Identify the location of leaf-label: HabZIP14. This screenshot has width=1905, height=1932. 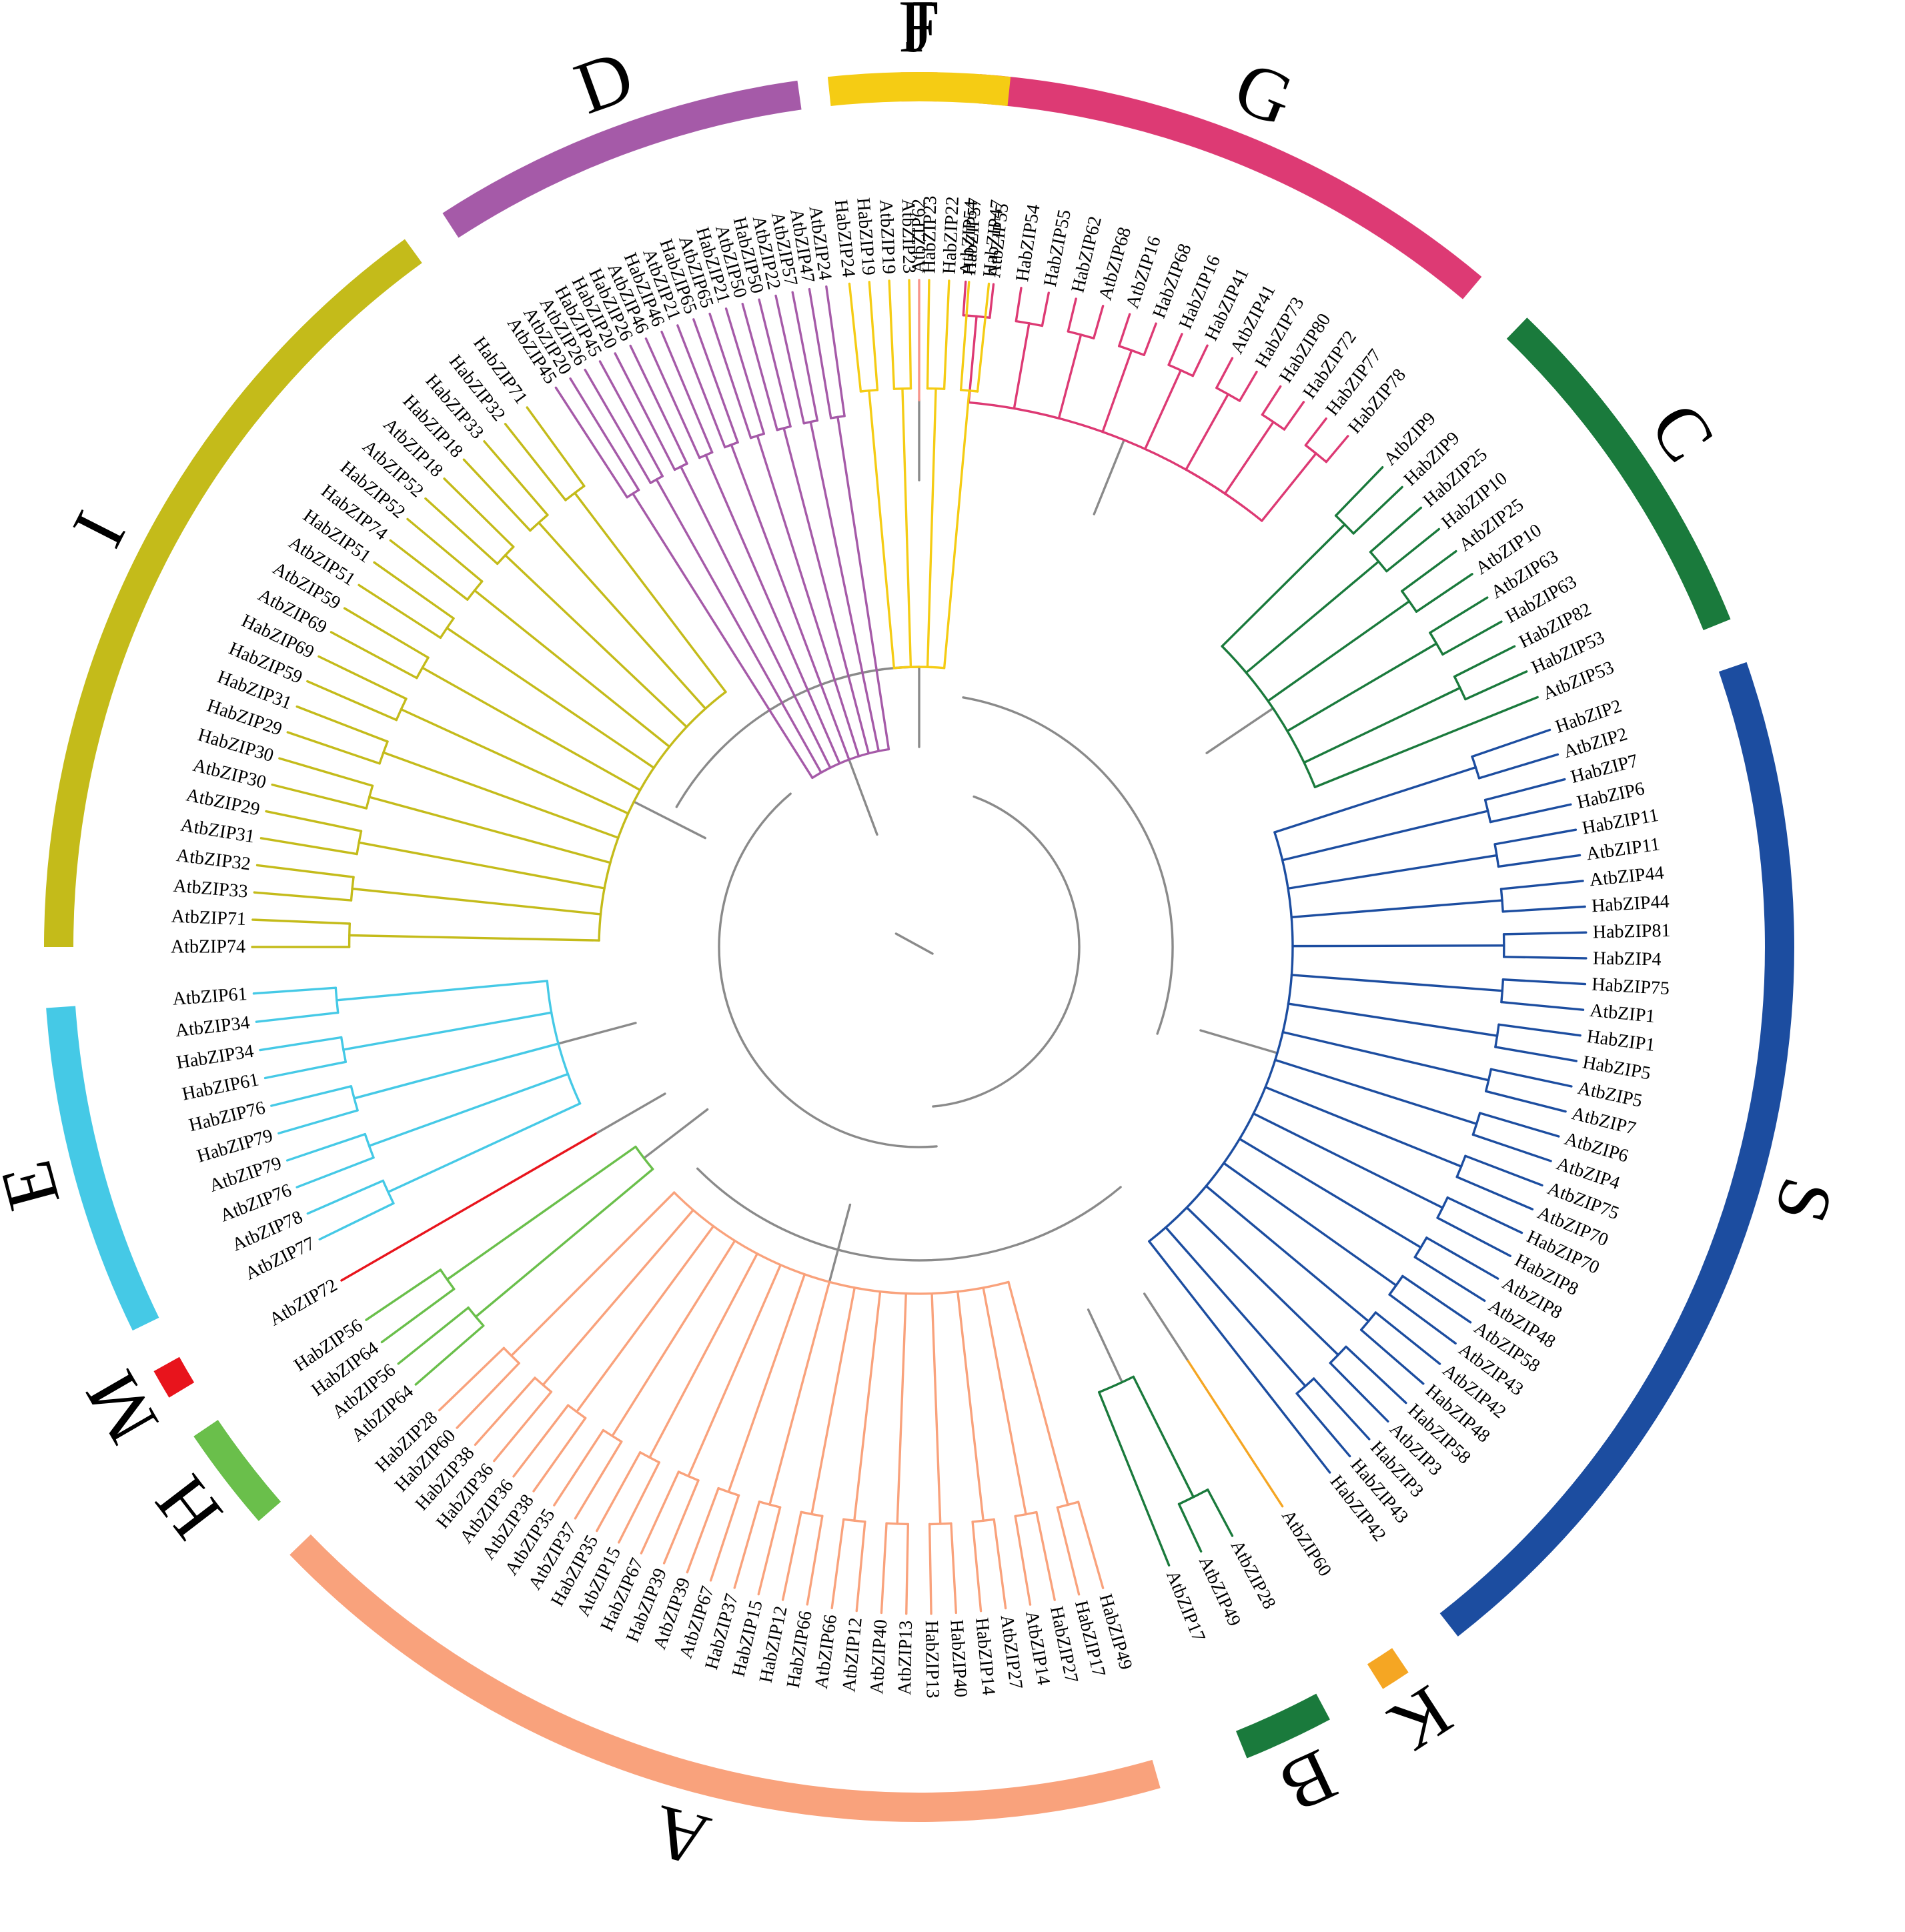
(985, 1656).